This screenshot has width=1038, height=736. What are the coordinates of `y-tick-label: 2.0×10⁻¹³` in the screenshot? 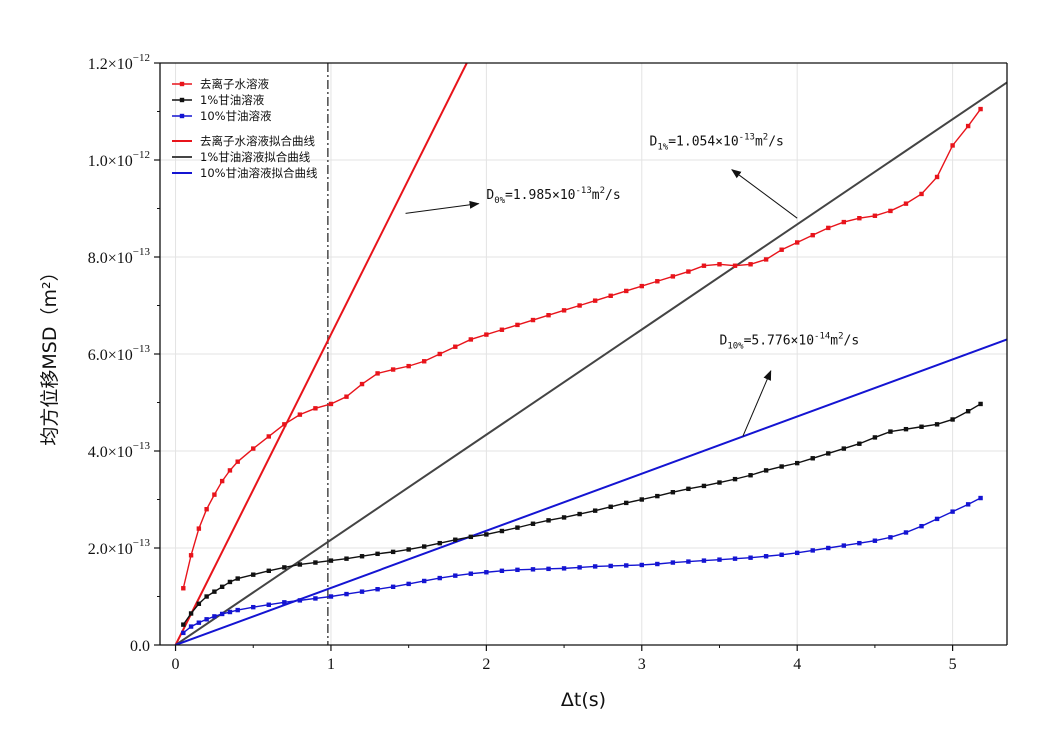 It's located at (119, 547).